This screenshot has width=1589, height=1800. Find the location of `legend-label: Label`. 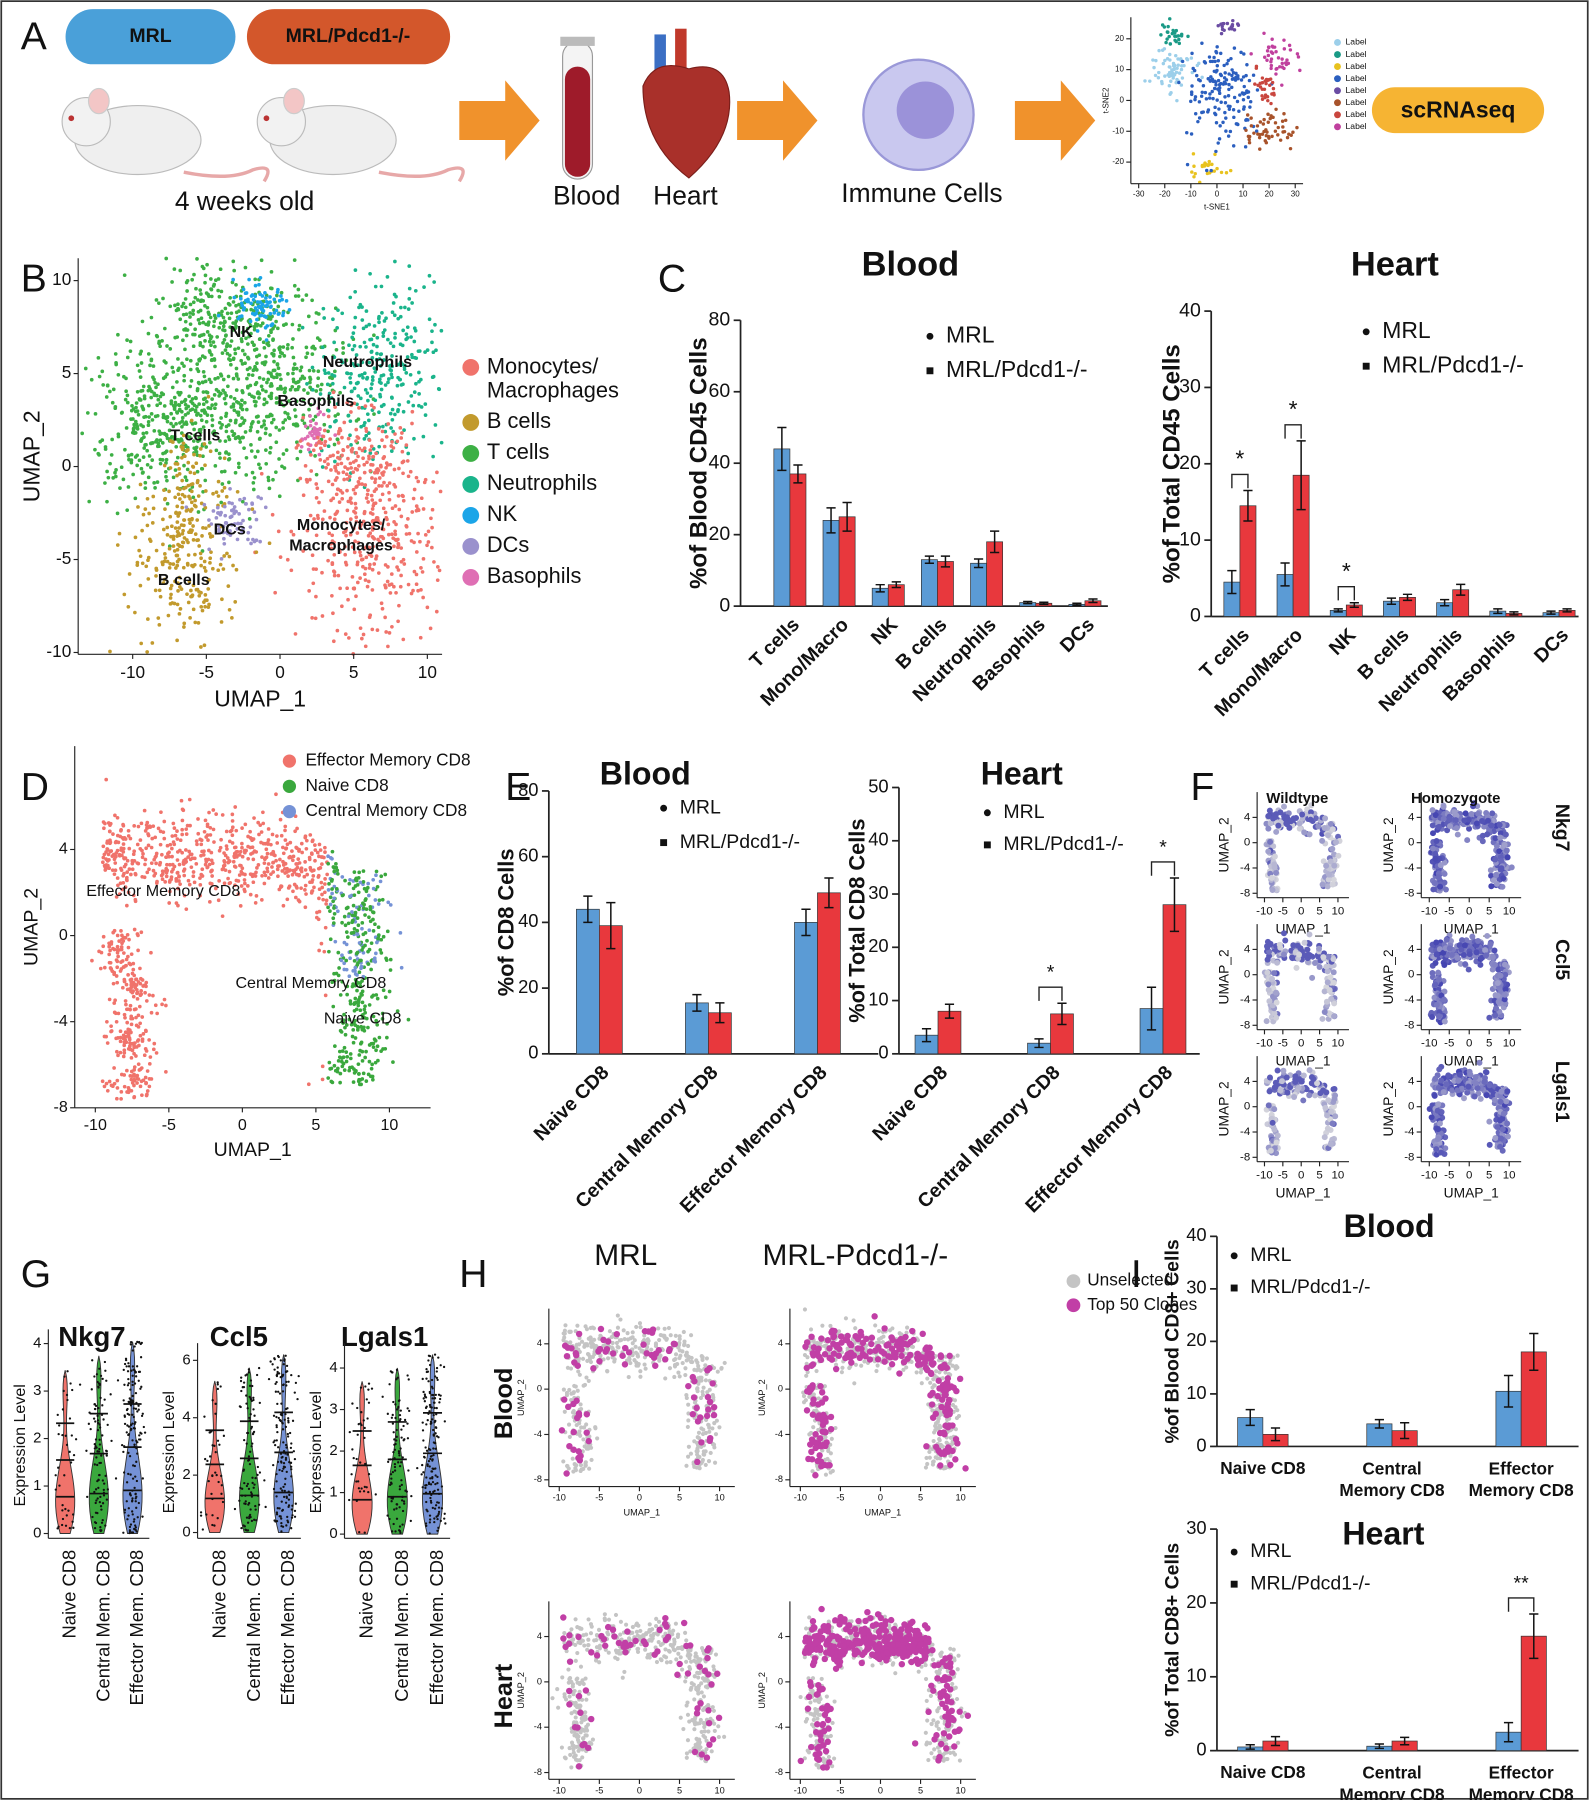

legend-label: Label is located at coordinates (1356, 42).